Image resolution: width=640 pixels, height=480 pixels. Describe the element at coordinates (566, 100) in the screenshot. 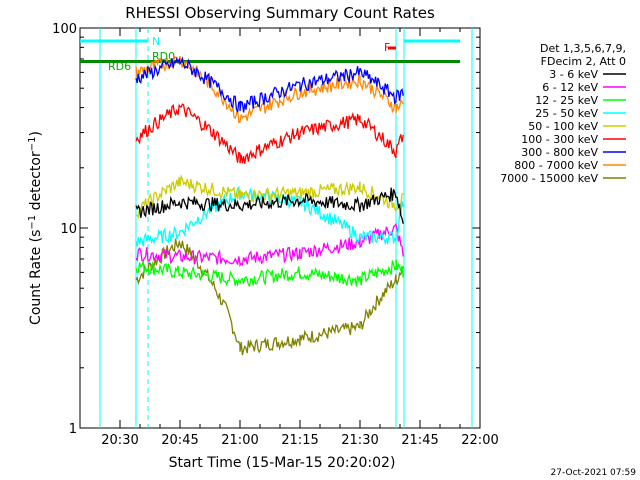

I see `legend-label: 12 - 25 keV` at that location.